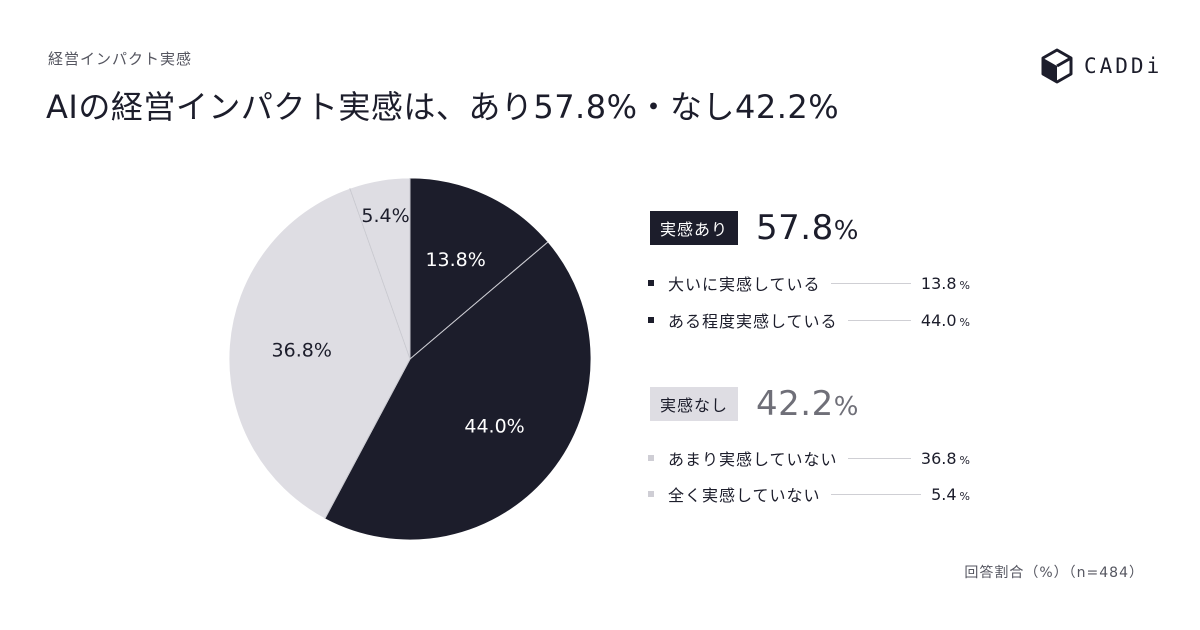  I want to click on legend-label: 全く実感していない, so click(744, 495).